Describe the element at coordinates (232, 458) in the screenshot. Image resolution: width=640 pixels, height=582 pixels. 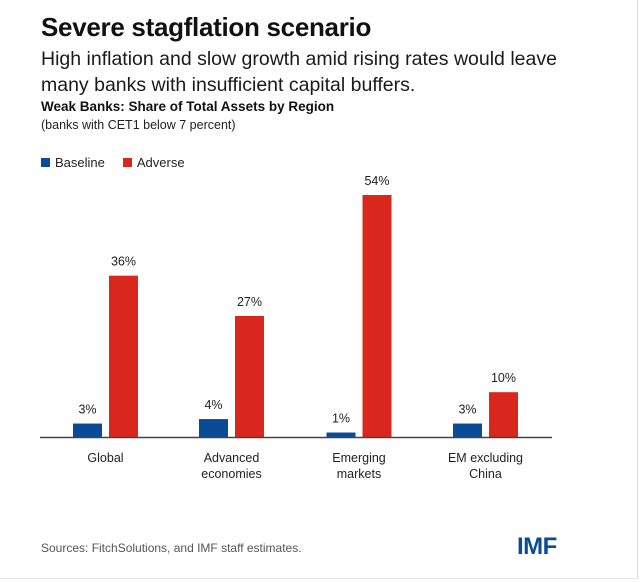
I see `category-label: Advanced` at that location.